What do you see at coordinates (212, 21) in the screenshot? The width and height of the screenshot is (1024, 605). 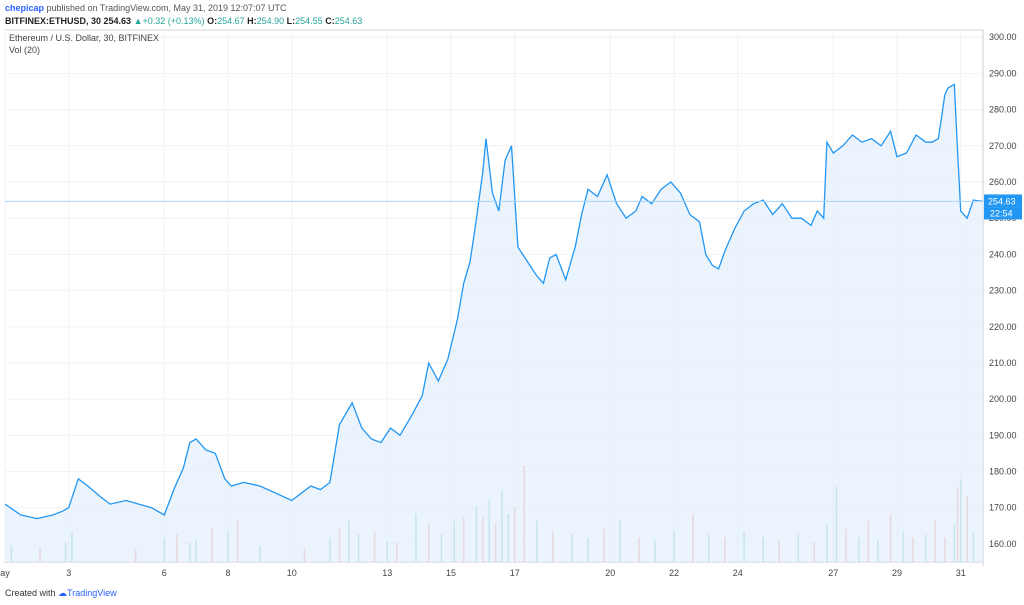 I see `open-label: O:` at bounding box center [212, 21].